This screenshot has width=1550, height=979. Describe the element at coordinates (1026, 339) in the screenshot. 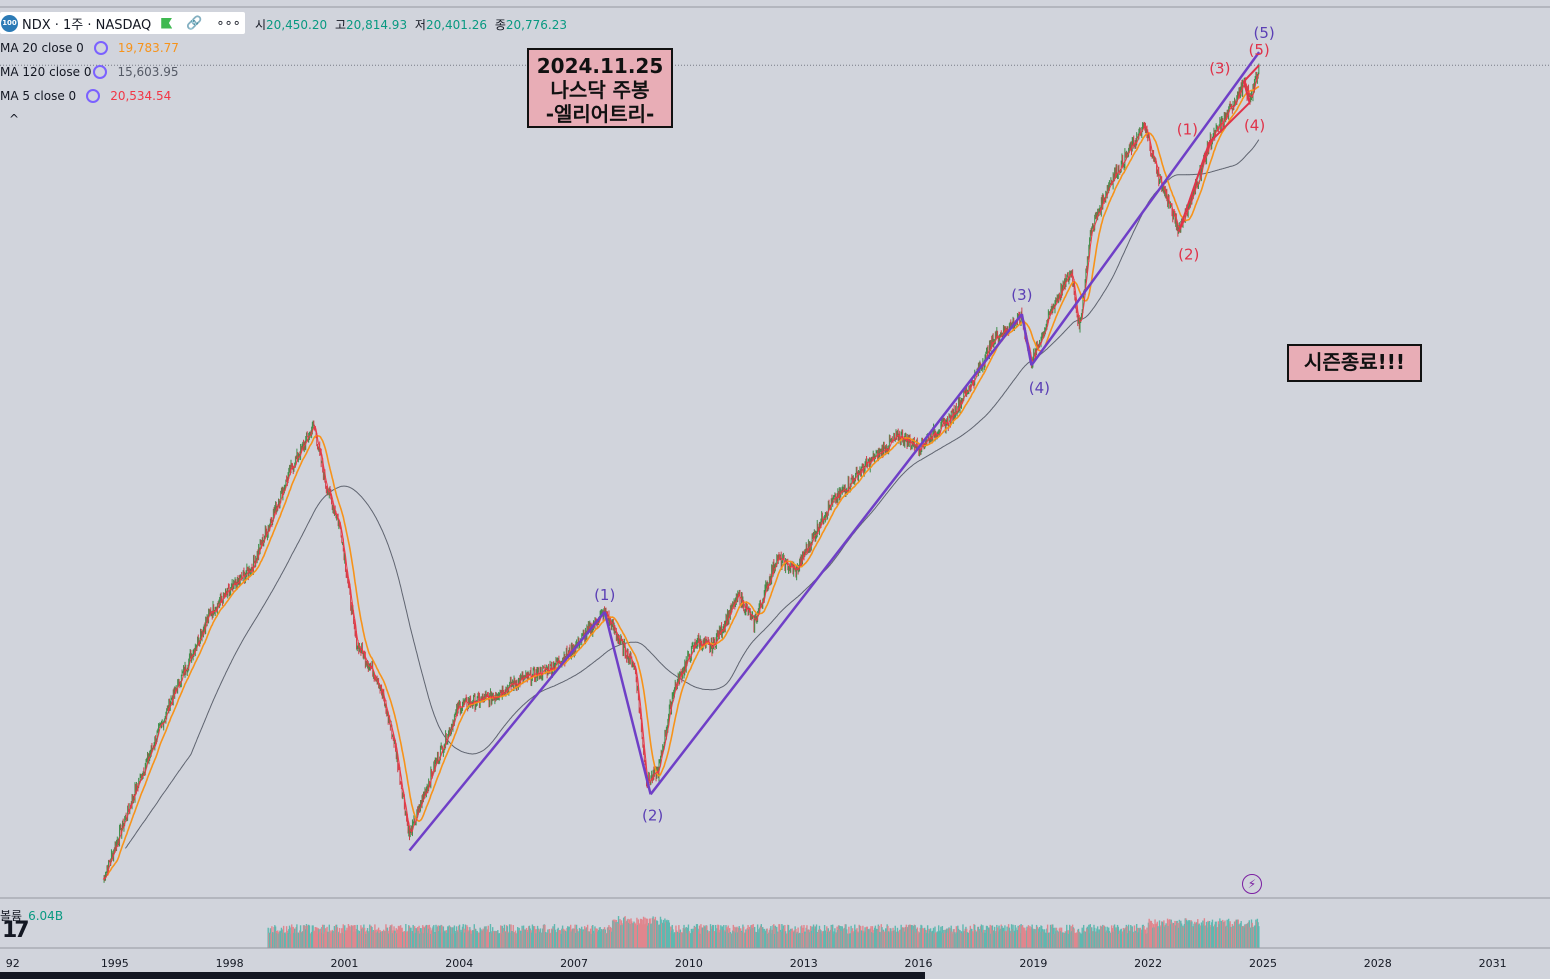

I see `wave-segment` at that location.